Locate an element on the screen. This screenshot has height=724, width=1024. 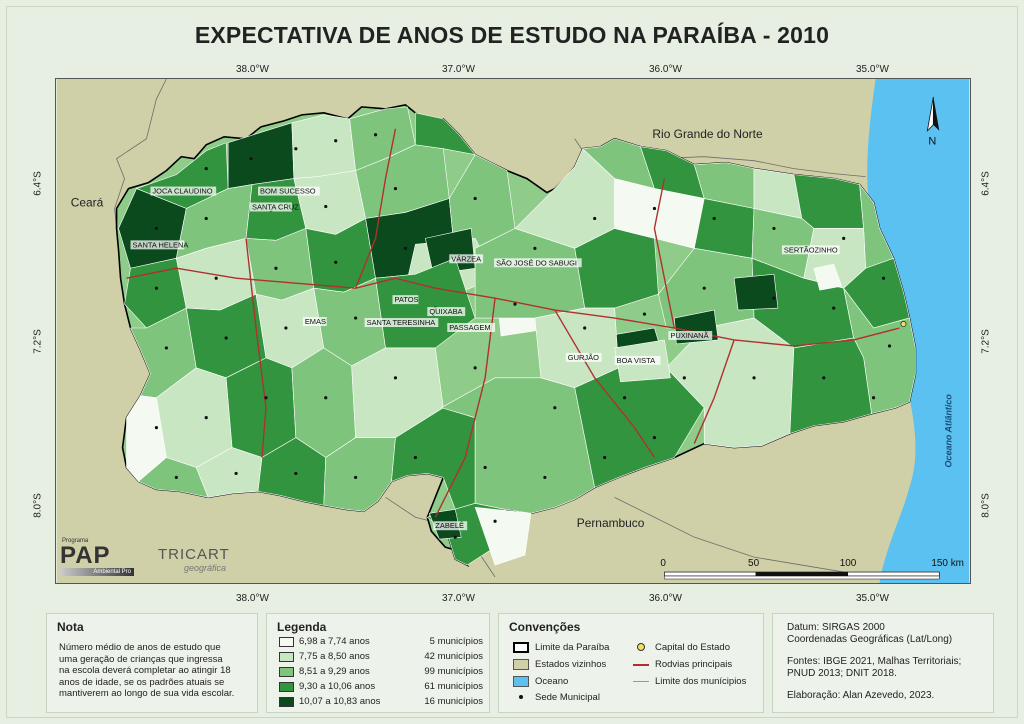
ocean-icon is located at coordinates (521, 681).